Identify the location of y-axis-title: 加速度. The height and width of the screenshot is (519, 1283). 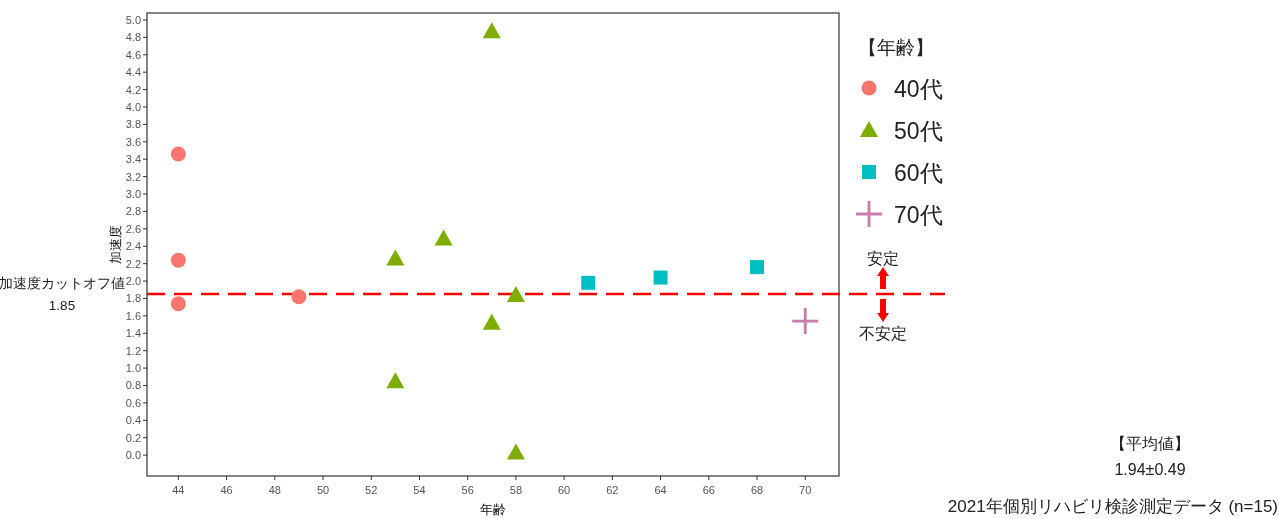
(115, 244).